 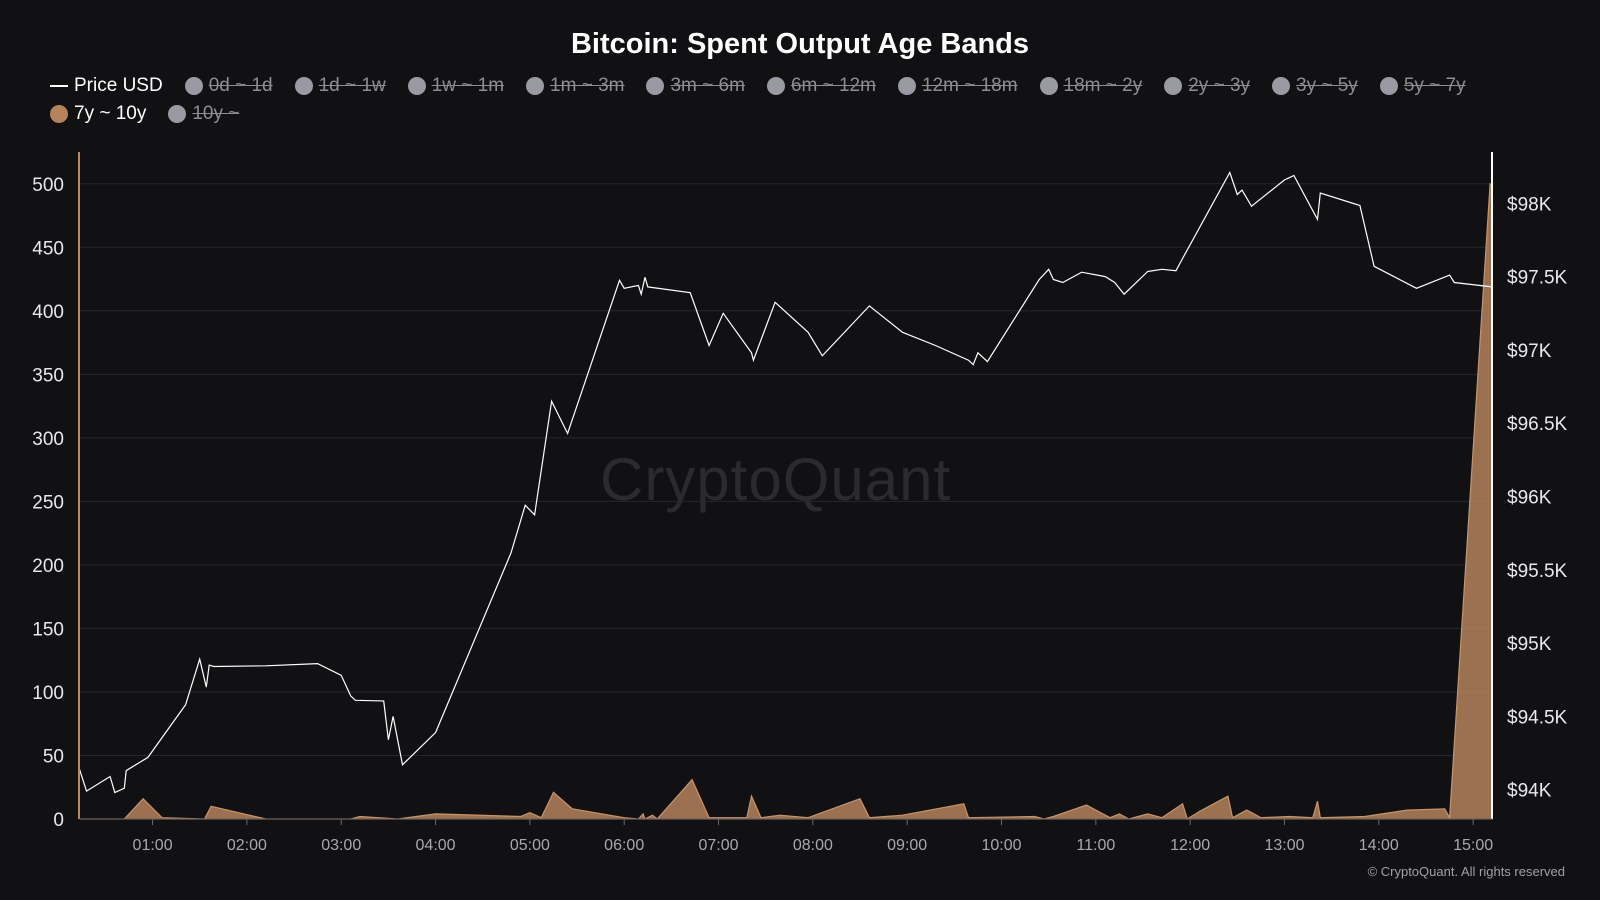 I want to click on legend-item-1: 0d ~ 1d, so click(x=228, y=86).